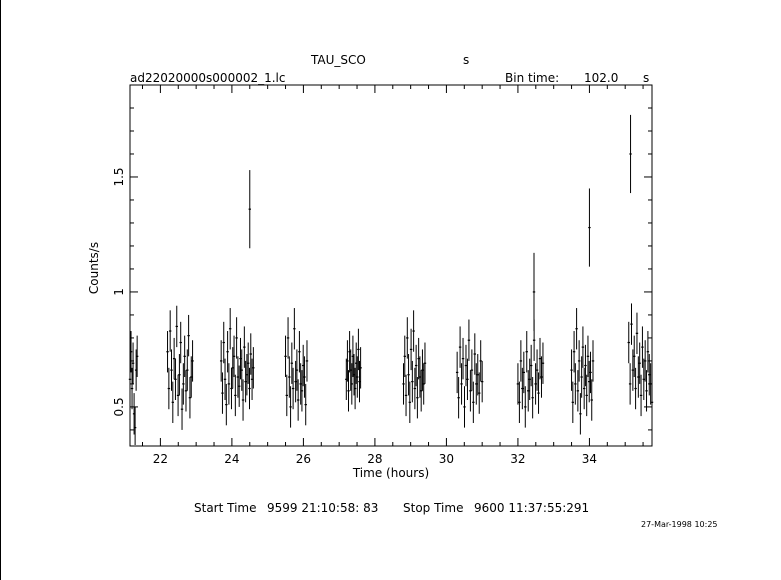  I want to click on y-tick-label: 1, so click(119, 292).